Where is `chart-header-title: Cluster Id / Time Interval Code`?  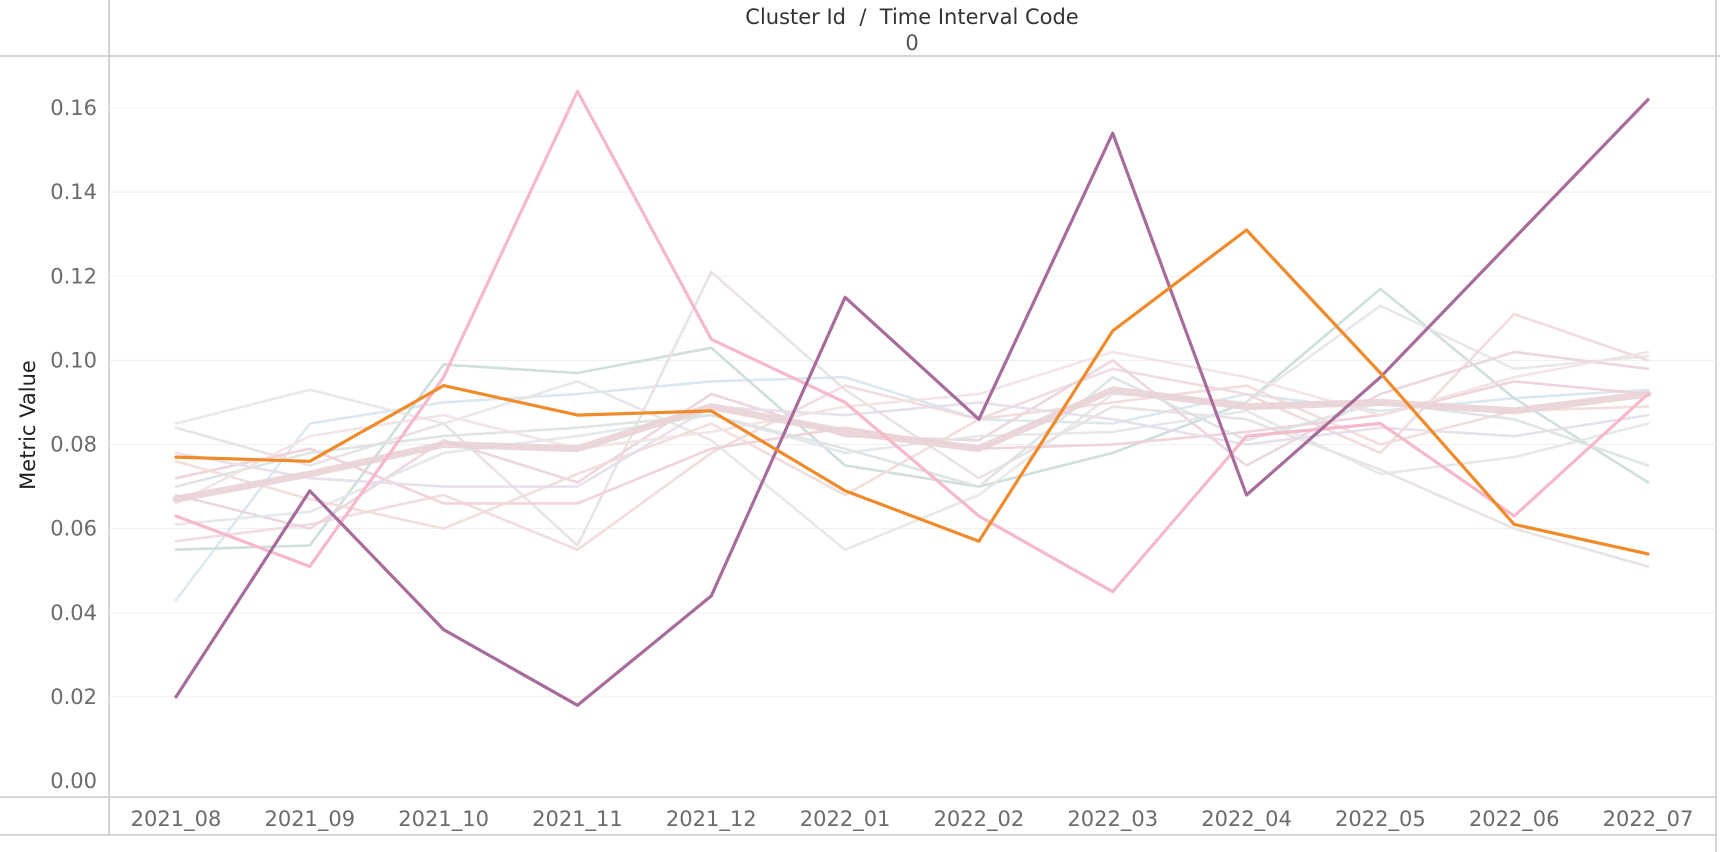
chart-header-title: Cluster Id / Time Interval Code is located at coordinates (911, 17).